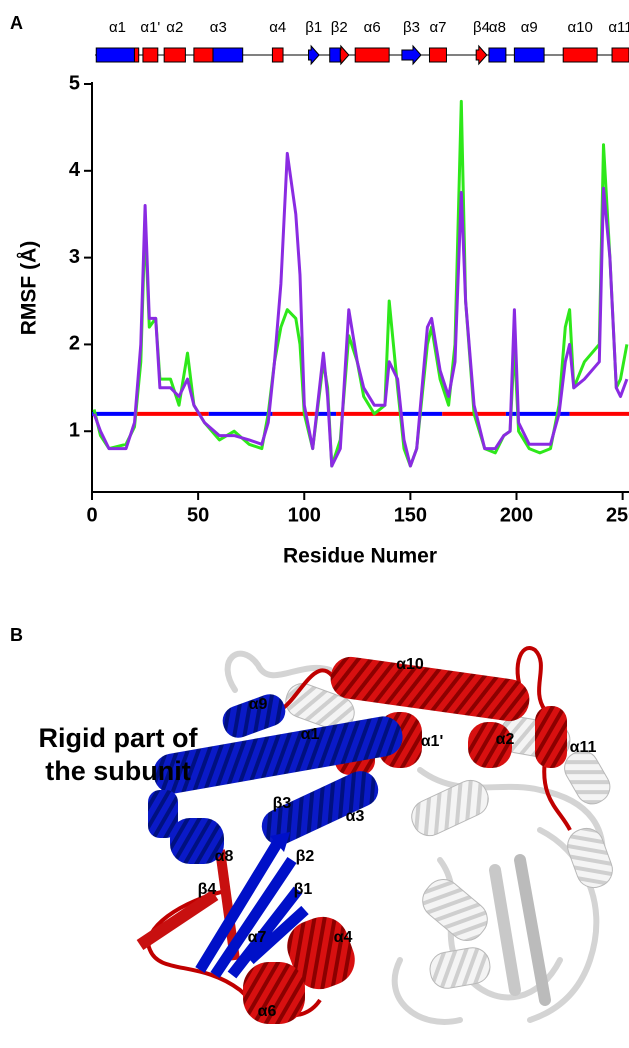  Describe the element at coordinates (117, 771) in the screenshot. I see `annotation: the subunit` at that location.